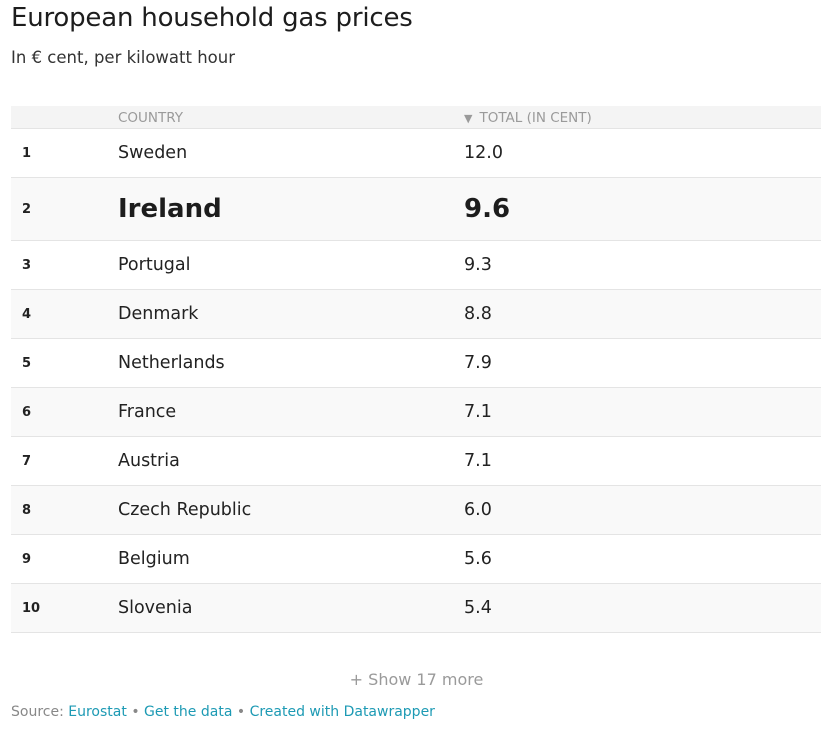 The width and height of the screenshot is (823, 743). I want to click on chart-title: European household gas prices, so click(212, 18).